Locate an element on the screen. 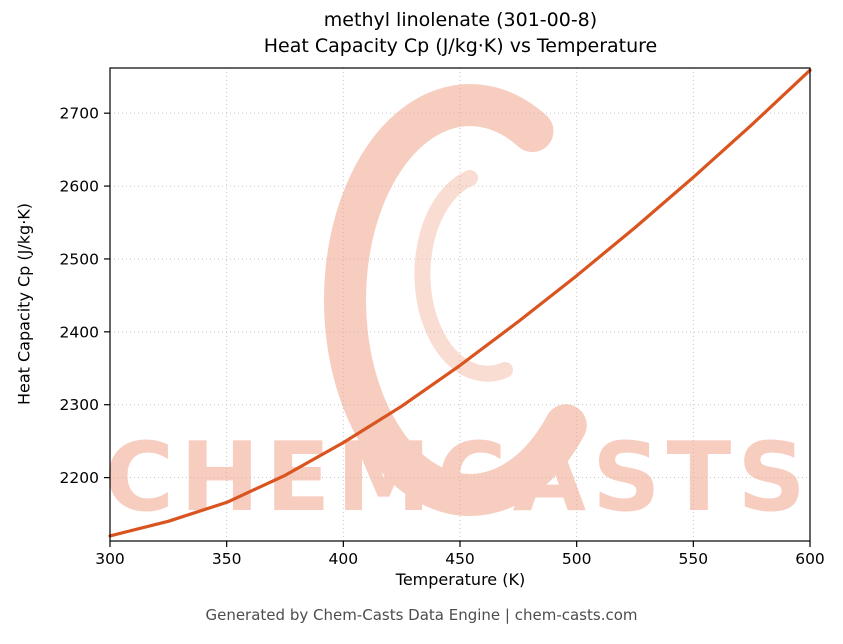 The image size is (843, 644). watermark-text: CHEMCASTS is located at coordinates (458, 478).